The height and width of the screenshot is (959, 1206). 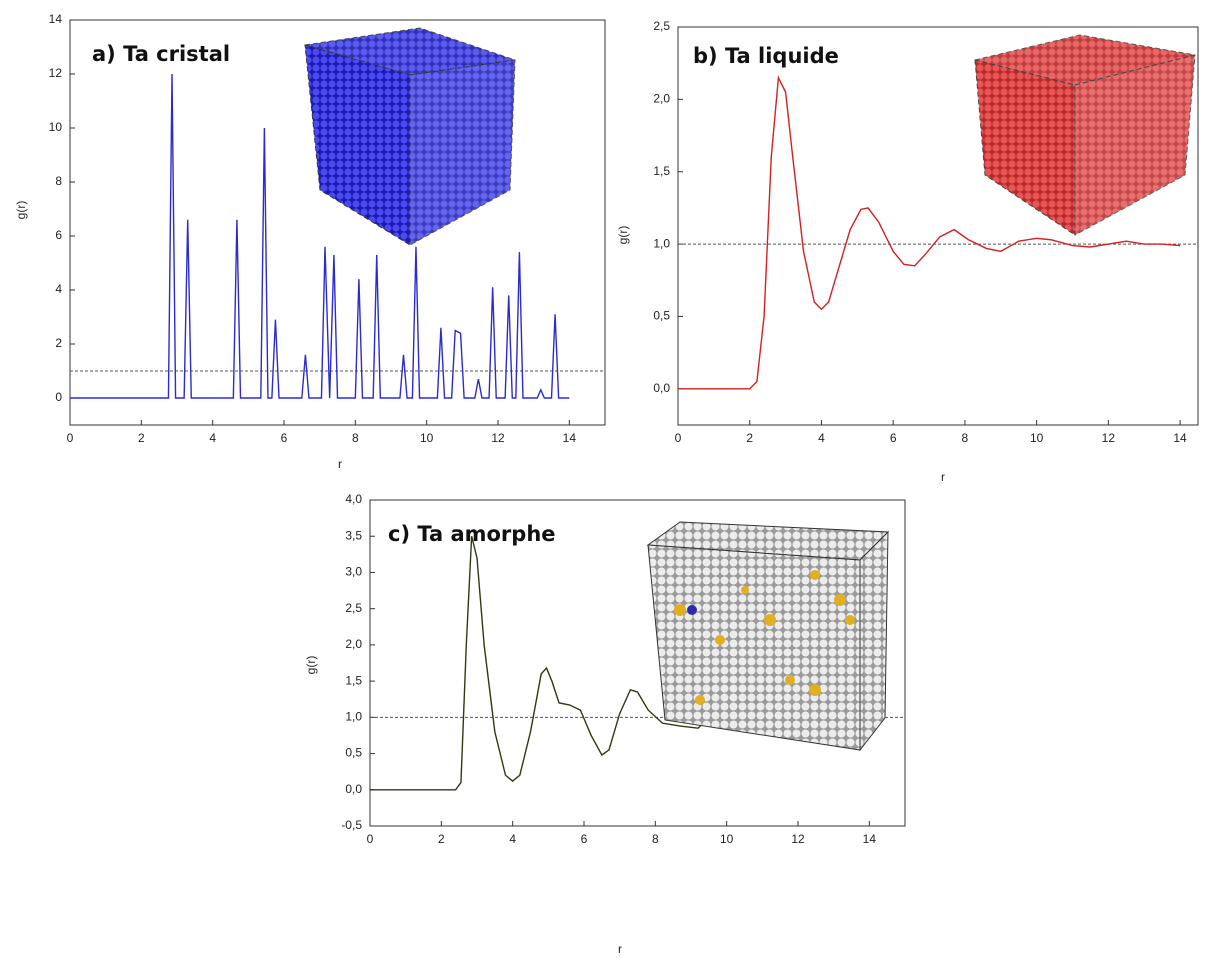 I want to click on inset-cube-amorphous, so click(x=768, y=636).